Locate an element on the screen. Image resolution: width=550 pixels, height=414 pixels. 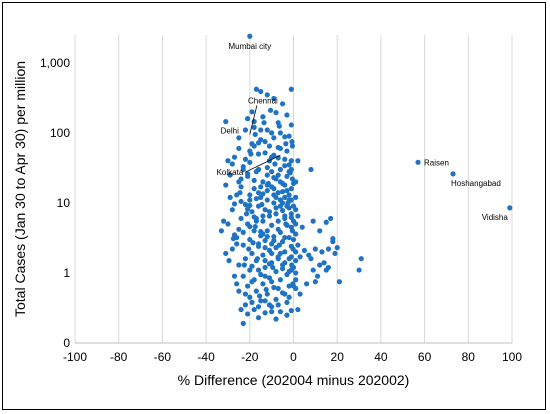
annotation-label: Raisen is located at coordinates (436, 162).